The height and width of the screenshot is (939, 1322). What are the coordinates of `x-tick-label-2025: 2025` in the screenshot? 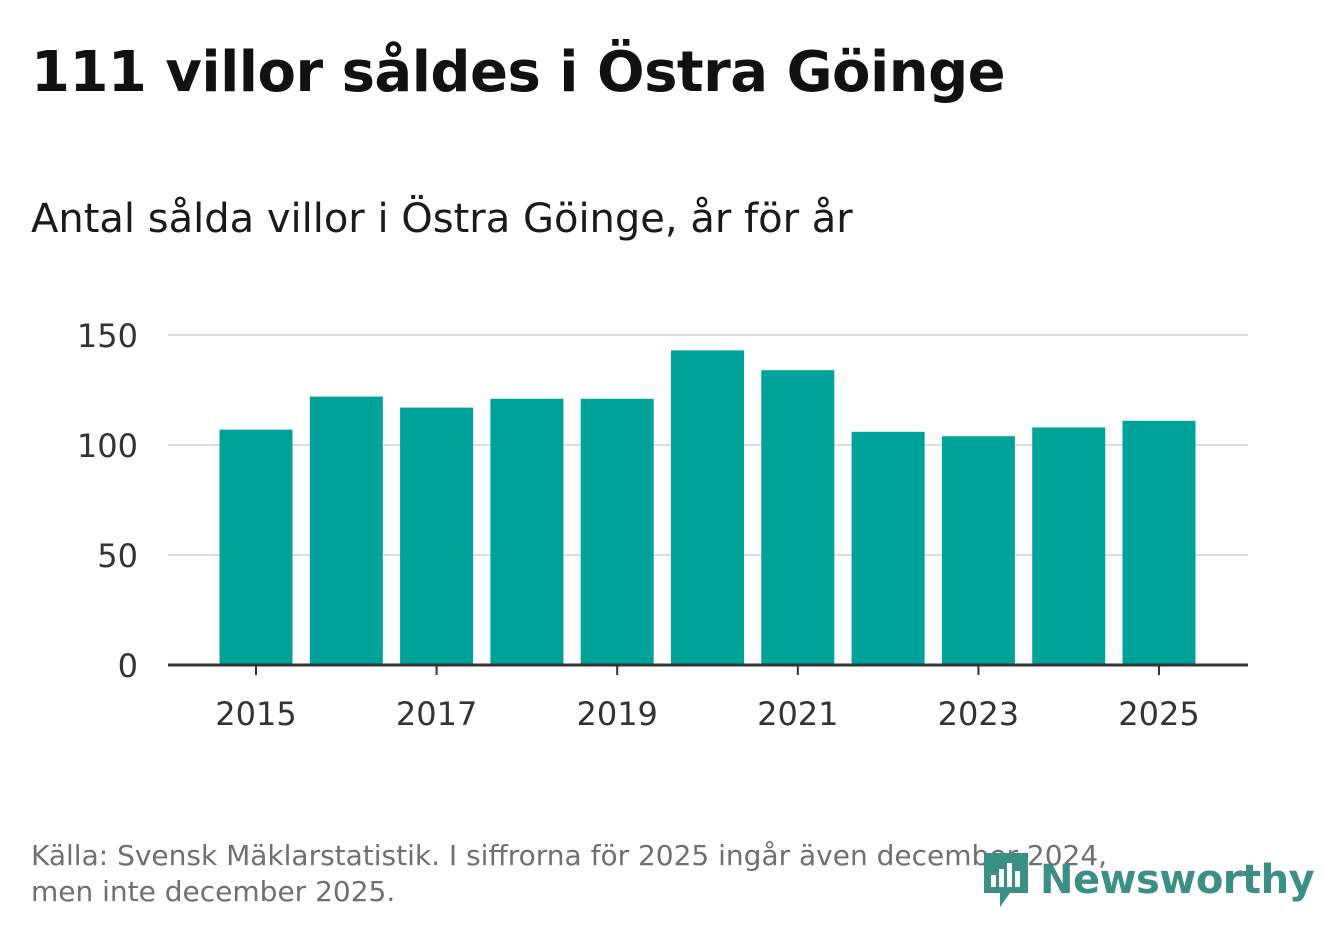 It's located at (1158, 714).